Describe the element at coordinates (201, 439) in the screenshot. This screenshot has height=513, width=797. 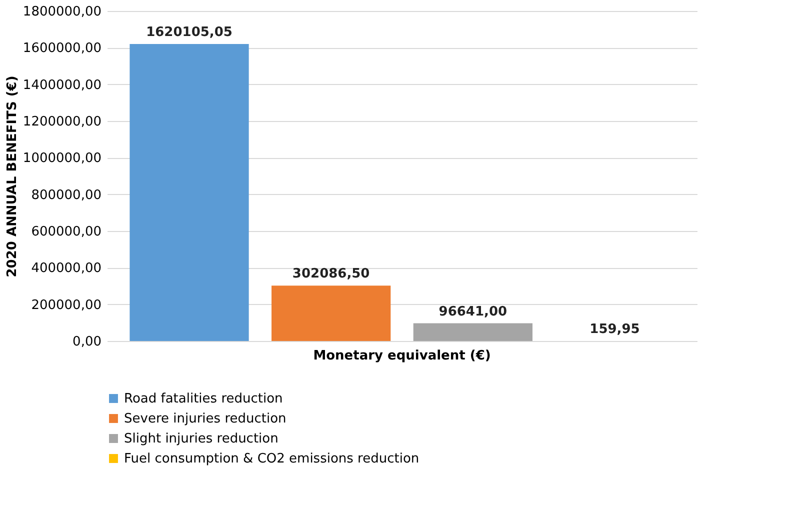
I see `legend-label: Slight injuries reduction` at that location.